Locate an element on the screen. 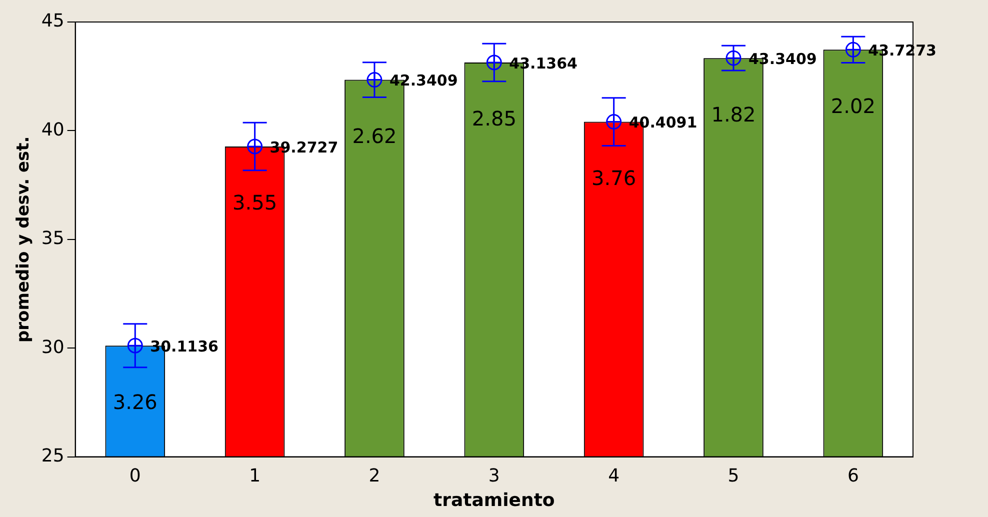 This screenshot has width=988, height=517. data-label: 42.3409 is located at coordinates (423, 81).